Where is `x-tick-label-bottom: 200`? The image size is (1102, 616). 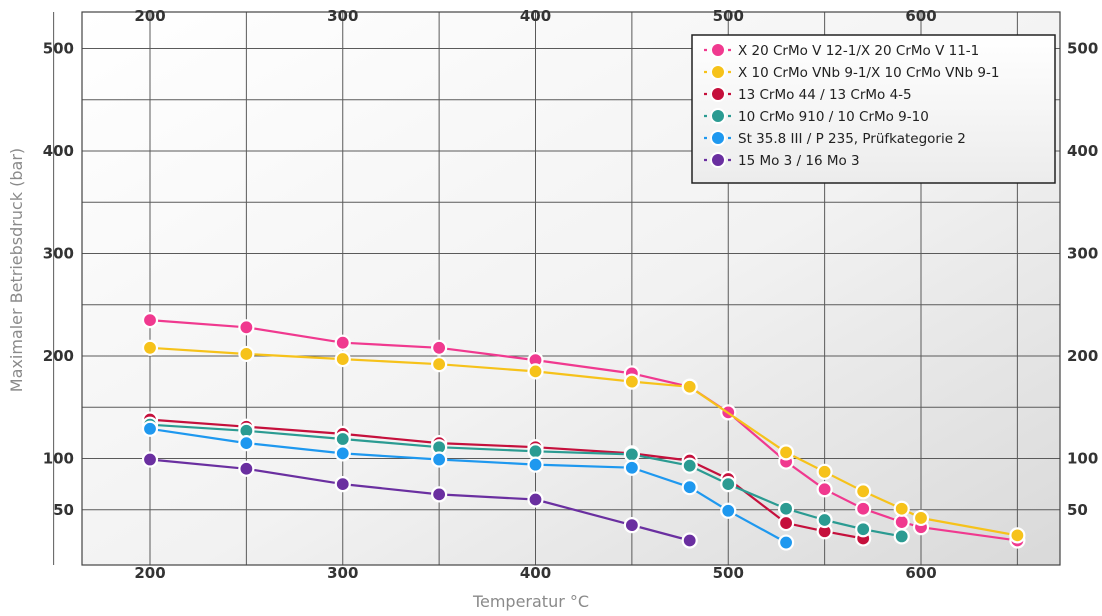 x-tick-label-bottom: 200 is located at coordinates (149, 573).